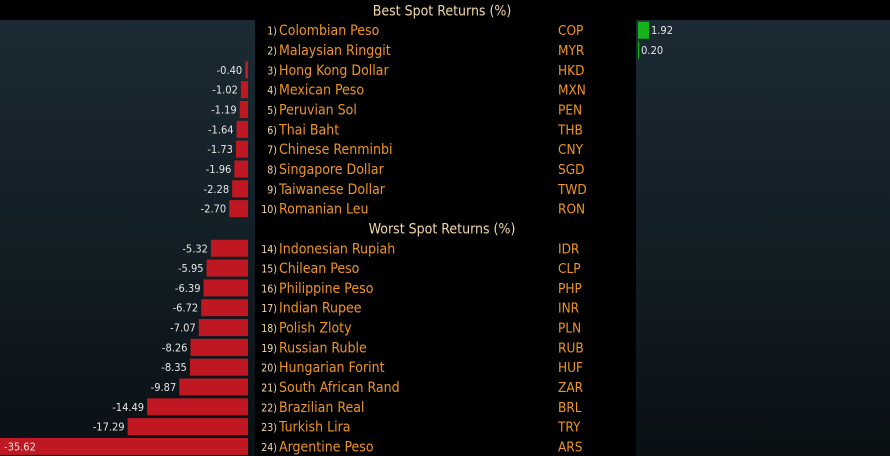  Describe the element at coordinates (217, 189) in the screenshot. I see `value-label-twd: -2.28` at that location.